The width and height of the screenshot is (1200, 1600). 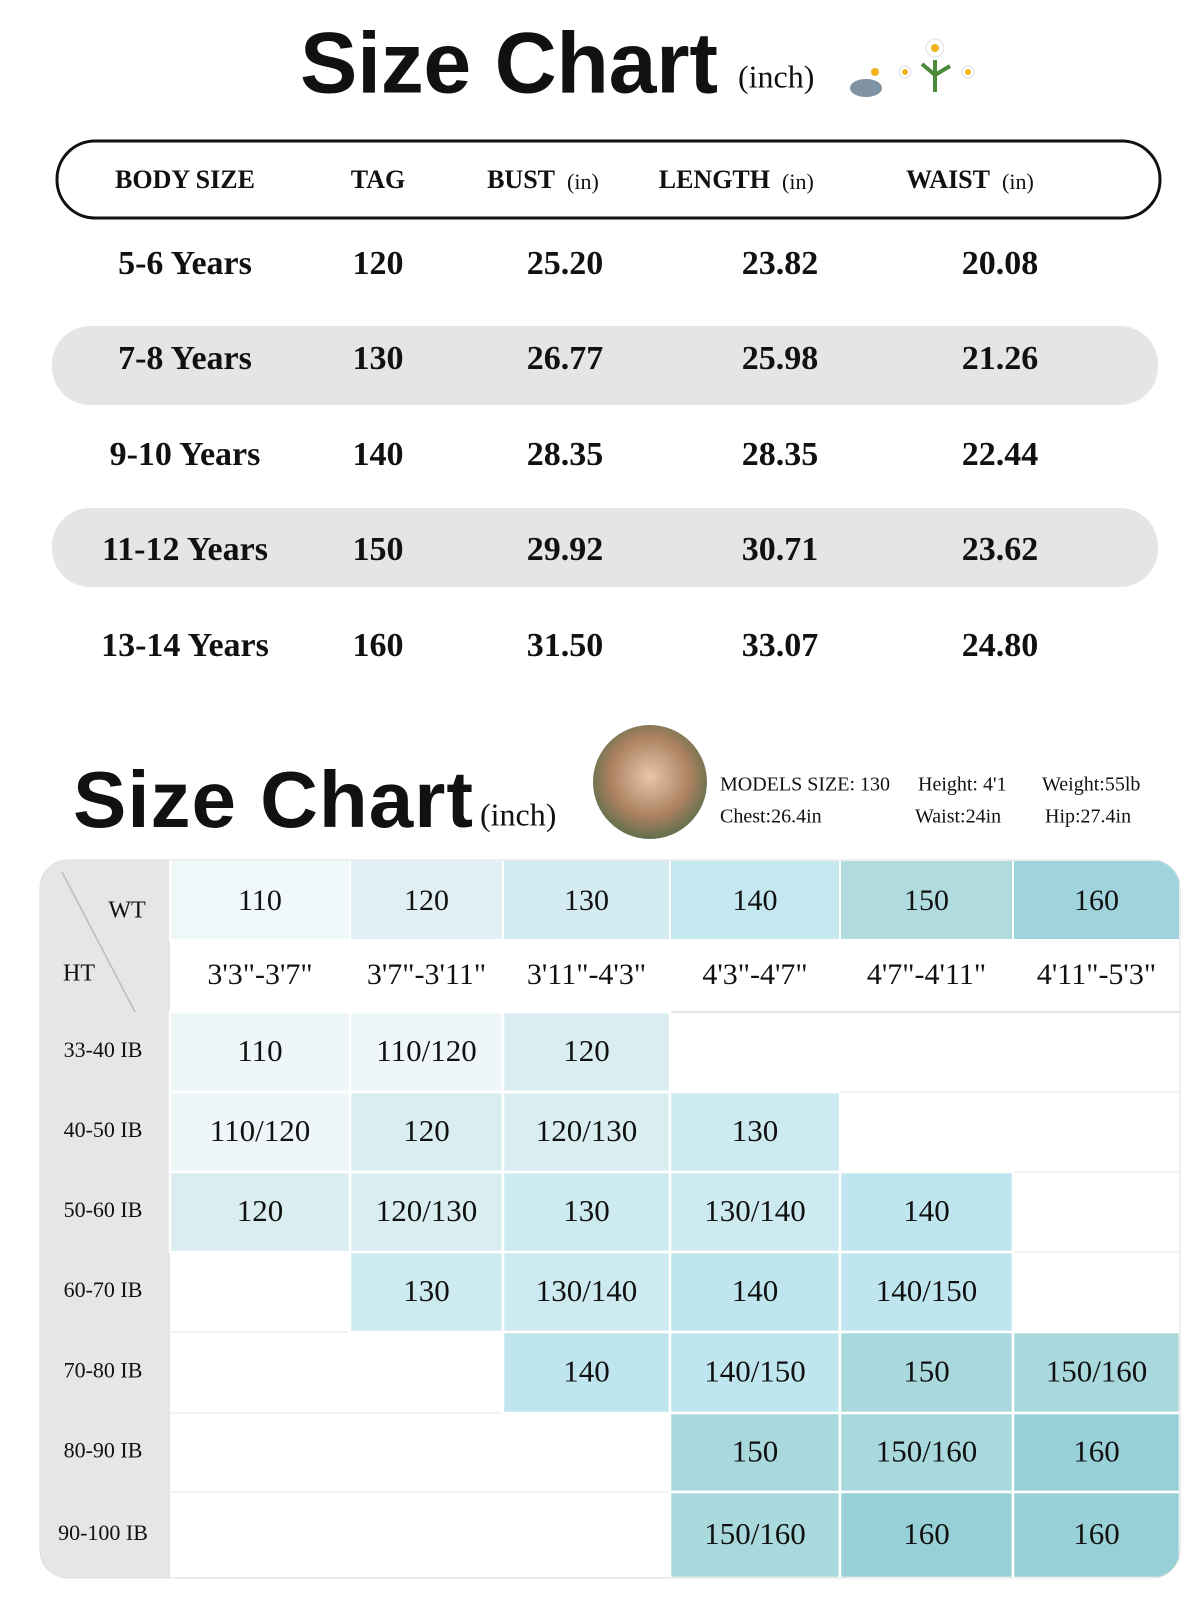 What do you see at coordinates (185, 645) in the screenshot?
I see `table-cell: 13-14 Years` at bounding box center [185, 645].